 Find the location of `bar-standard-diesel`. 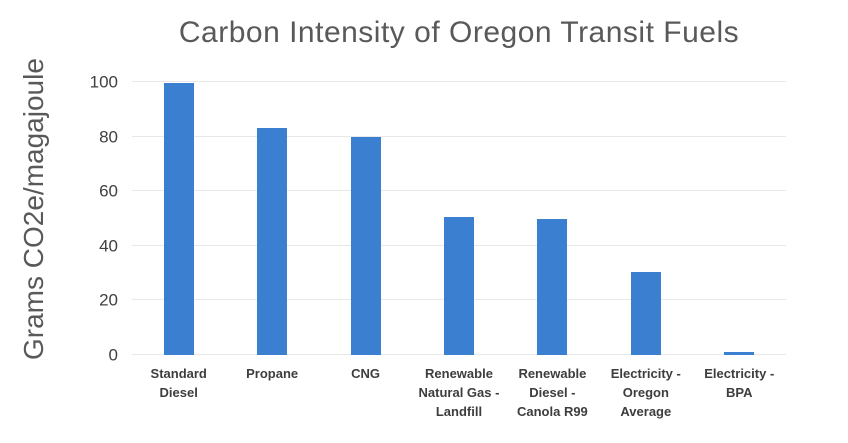

bar-standard-diesel is located at coordinates (178, 219).